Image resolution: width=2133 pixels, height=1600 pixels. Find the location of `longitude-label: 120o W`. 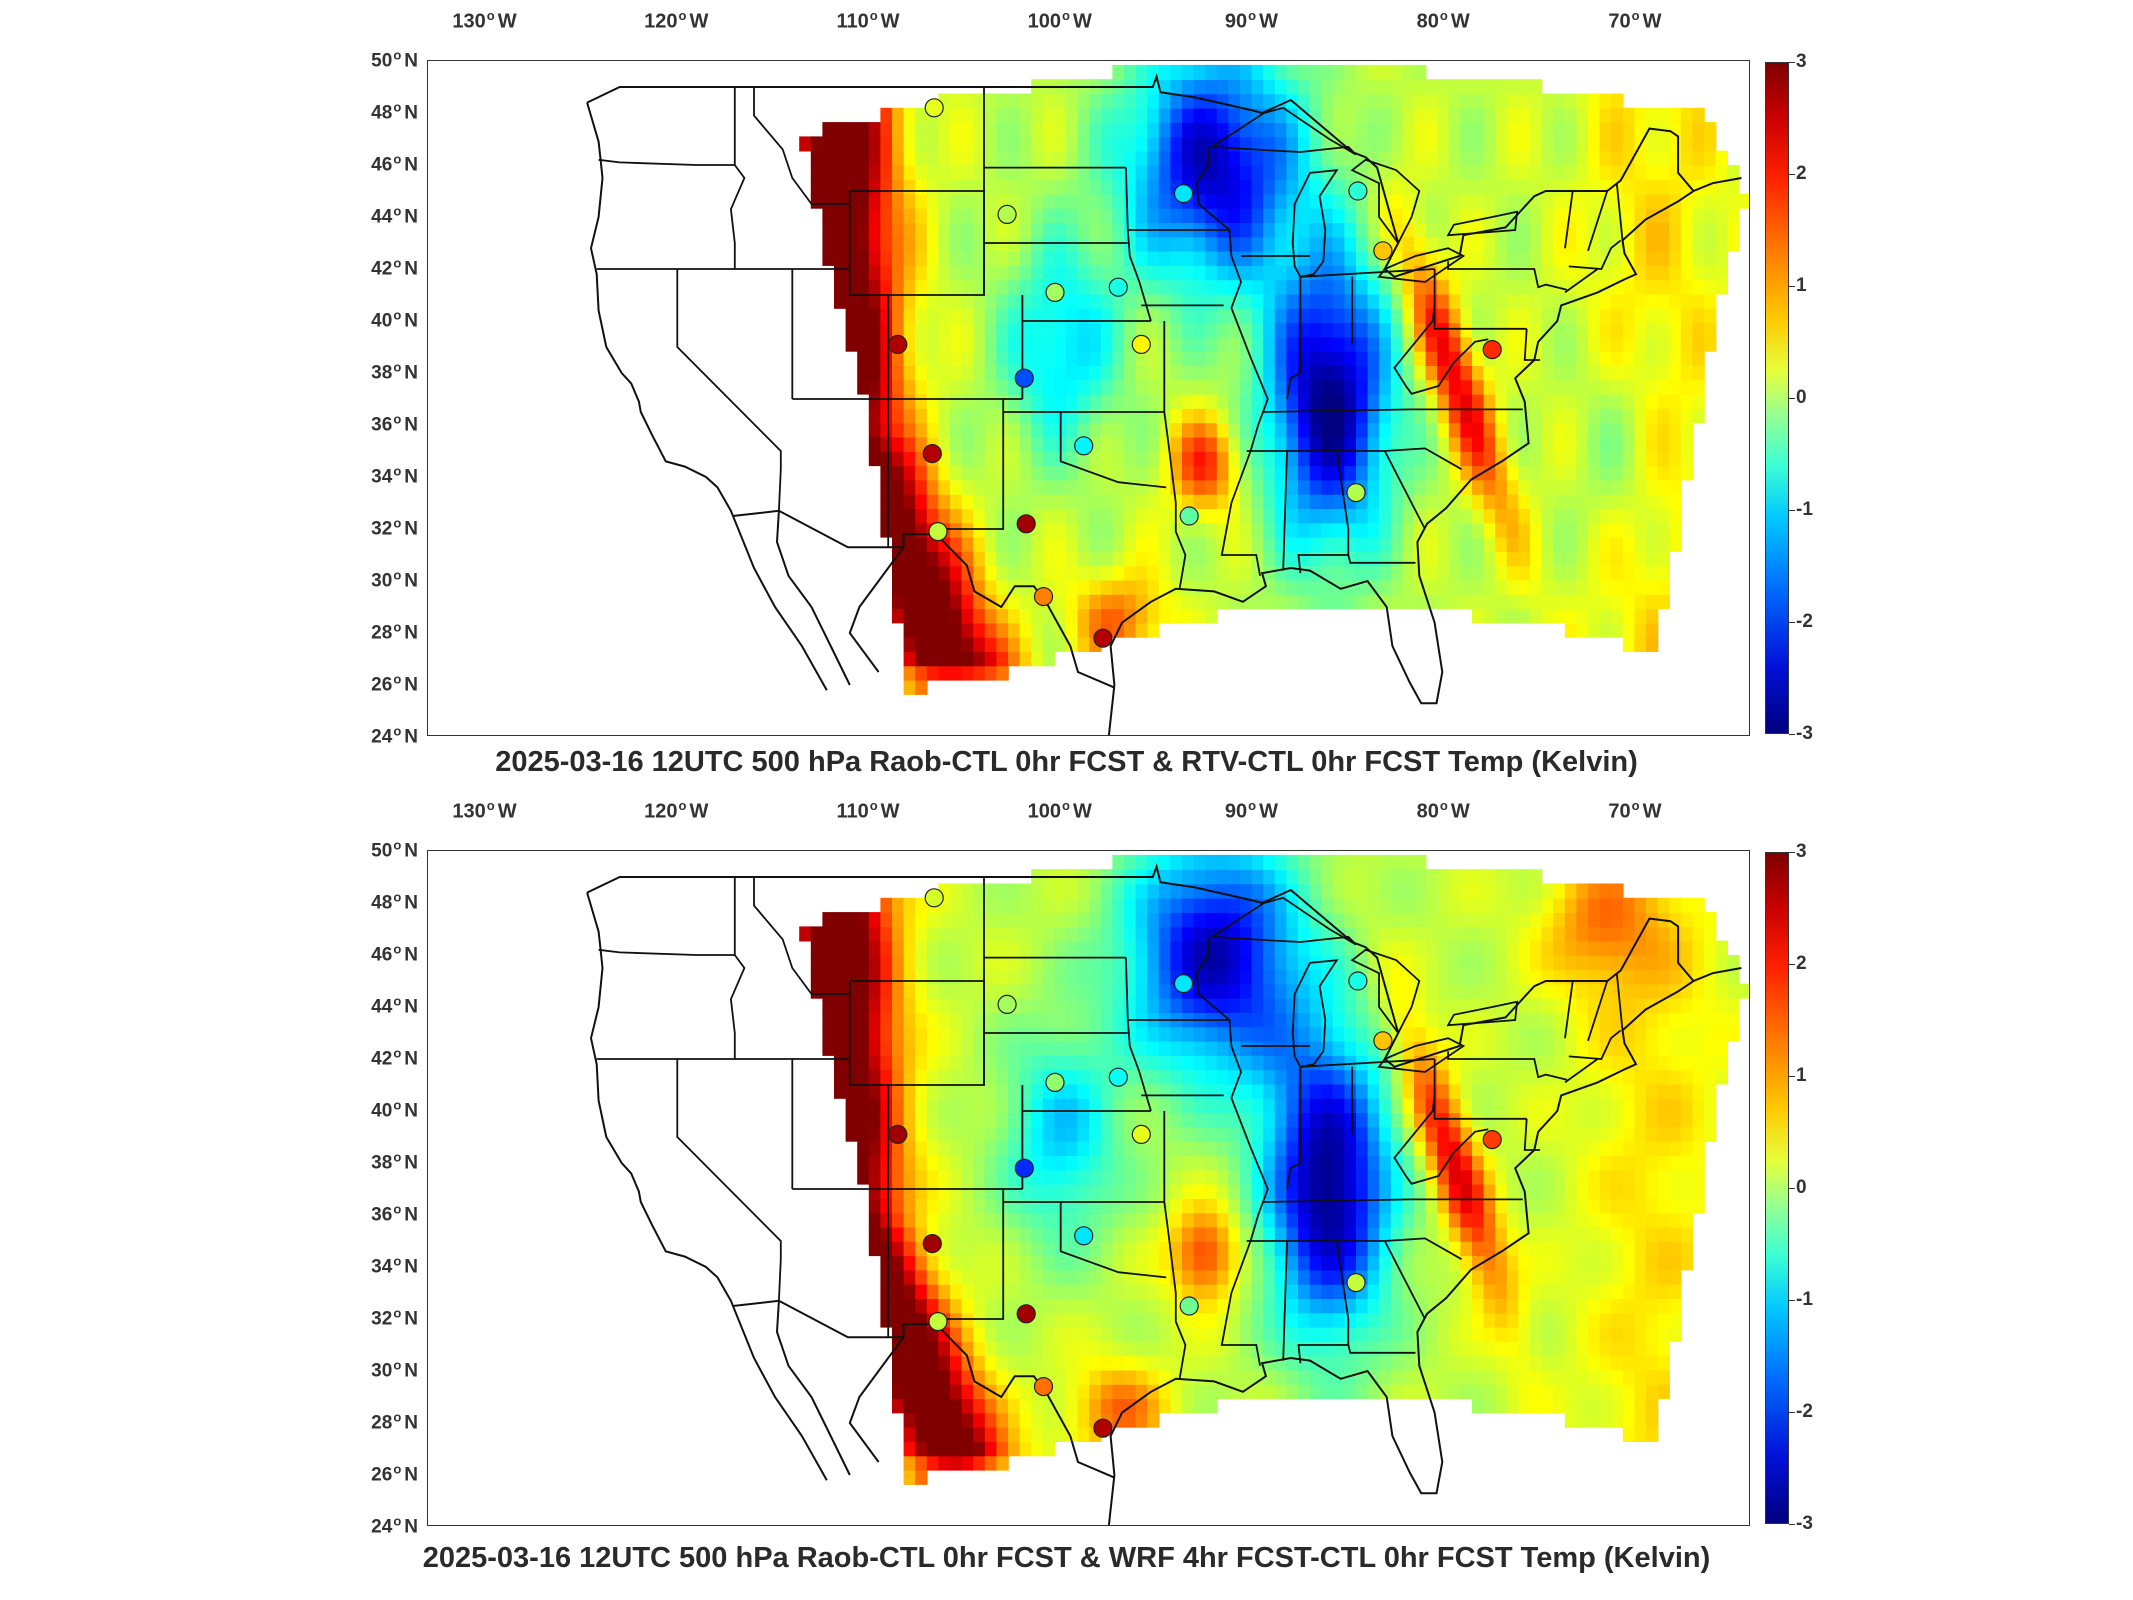

longitude-label: 120o W is located at coordinates (676, 811).